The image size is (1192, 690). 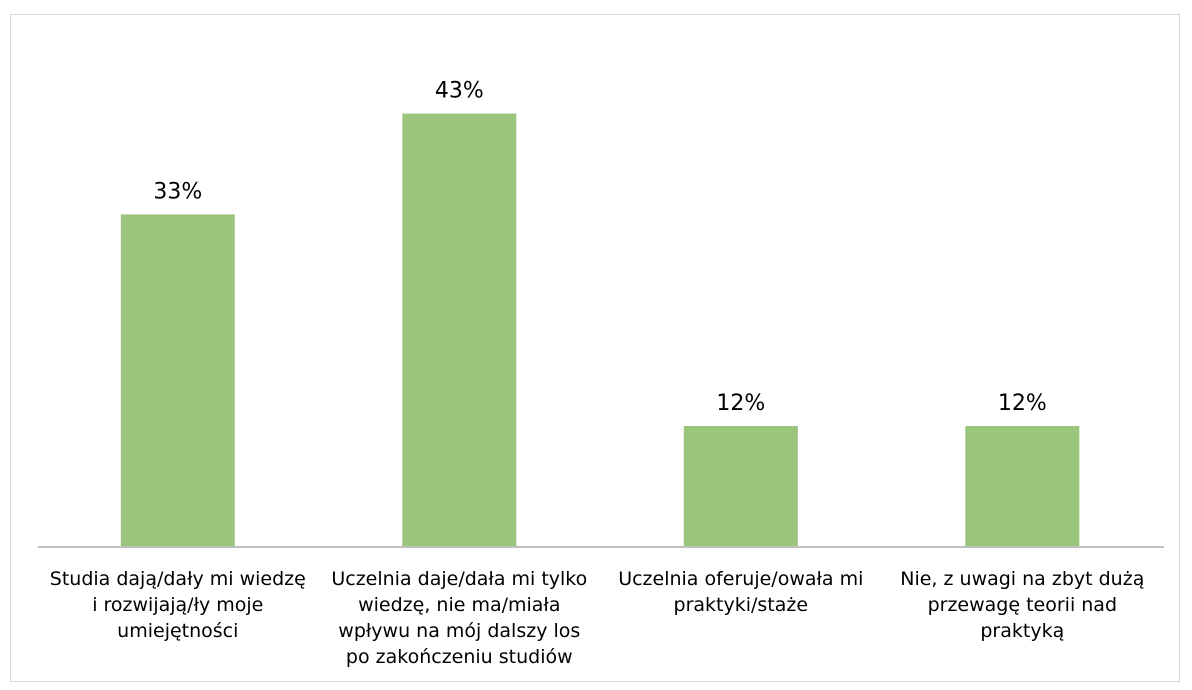 I want to click on data-label-2: 43%, so click(x=459, y=91).